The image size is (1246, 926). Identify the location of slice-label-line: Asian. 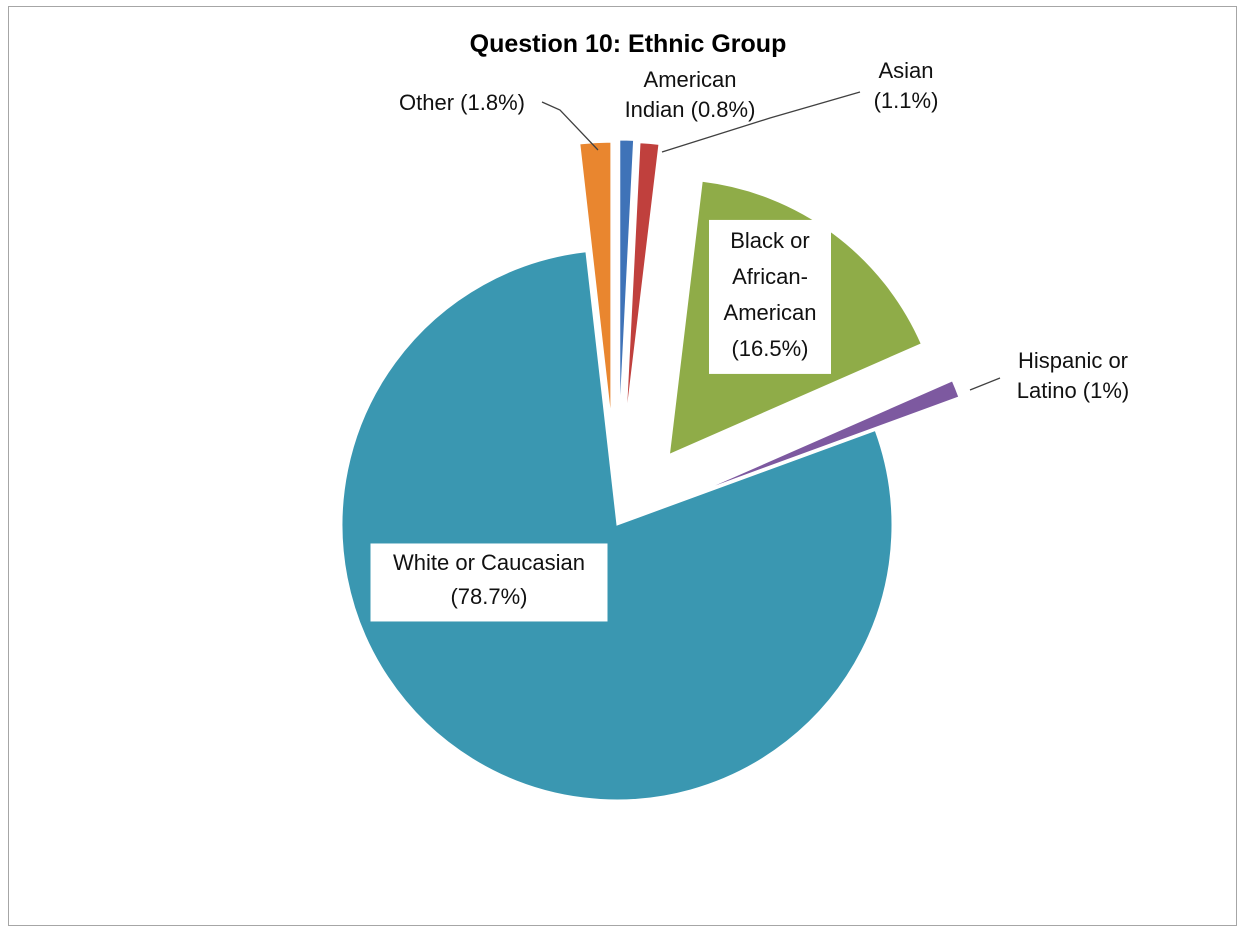
(905, 70).